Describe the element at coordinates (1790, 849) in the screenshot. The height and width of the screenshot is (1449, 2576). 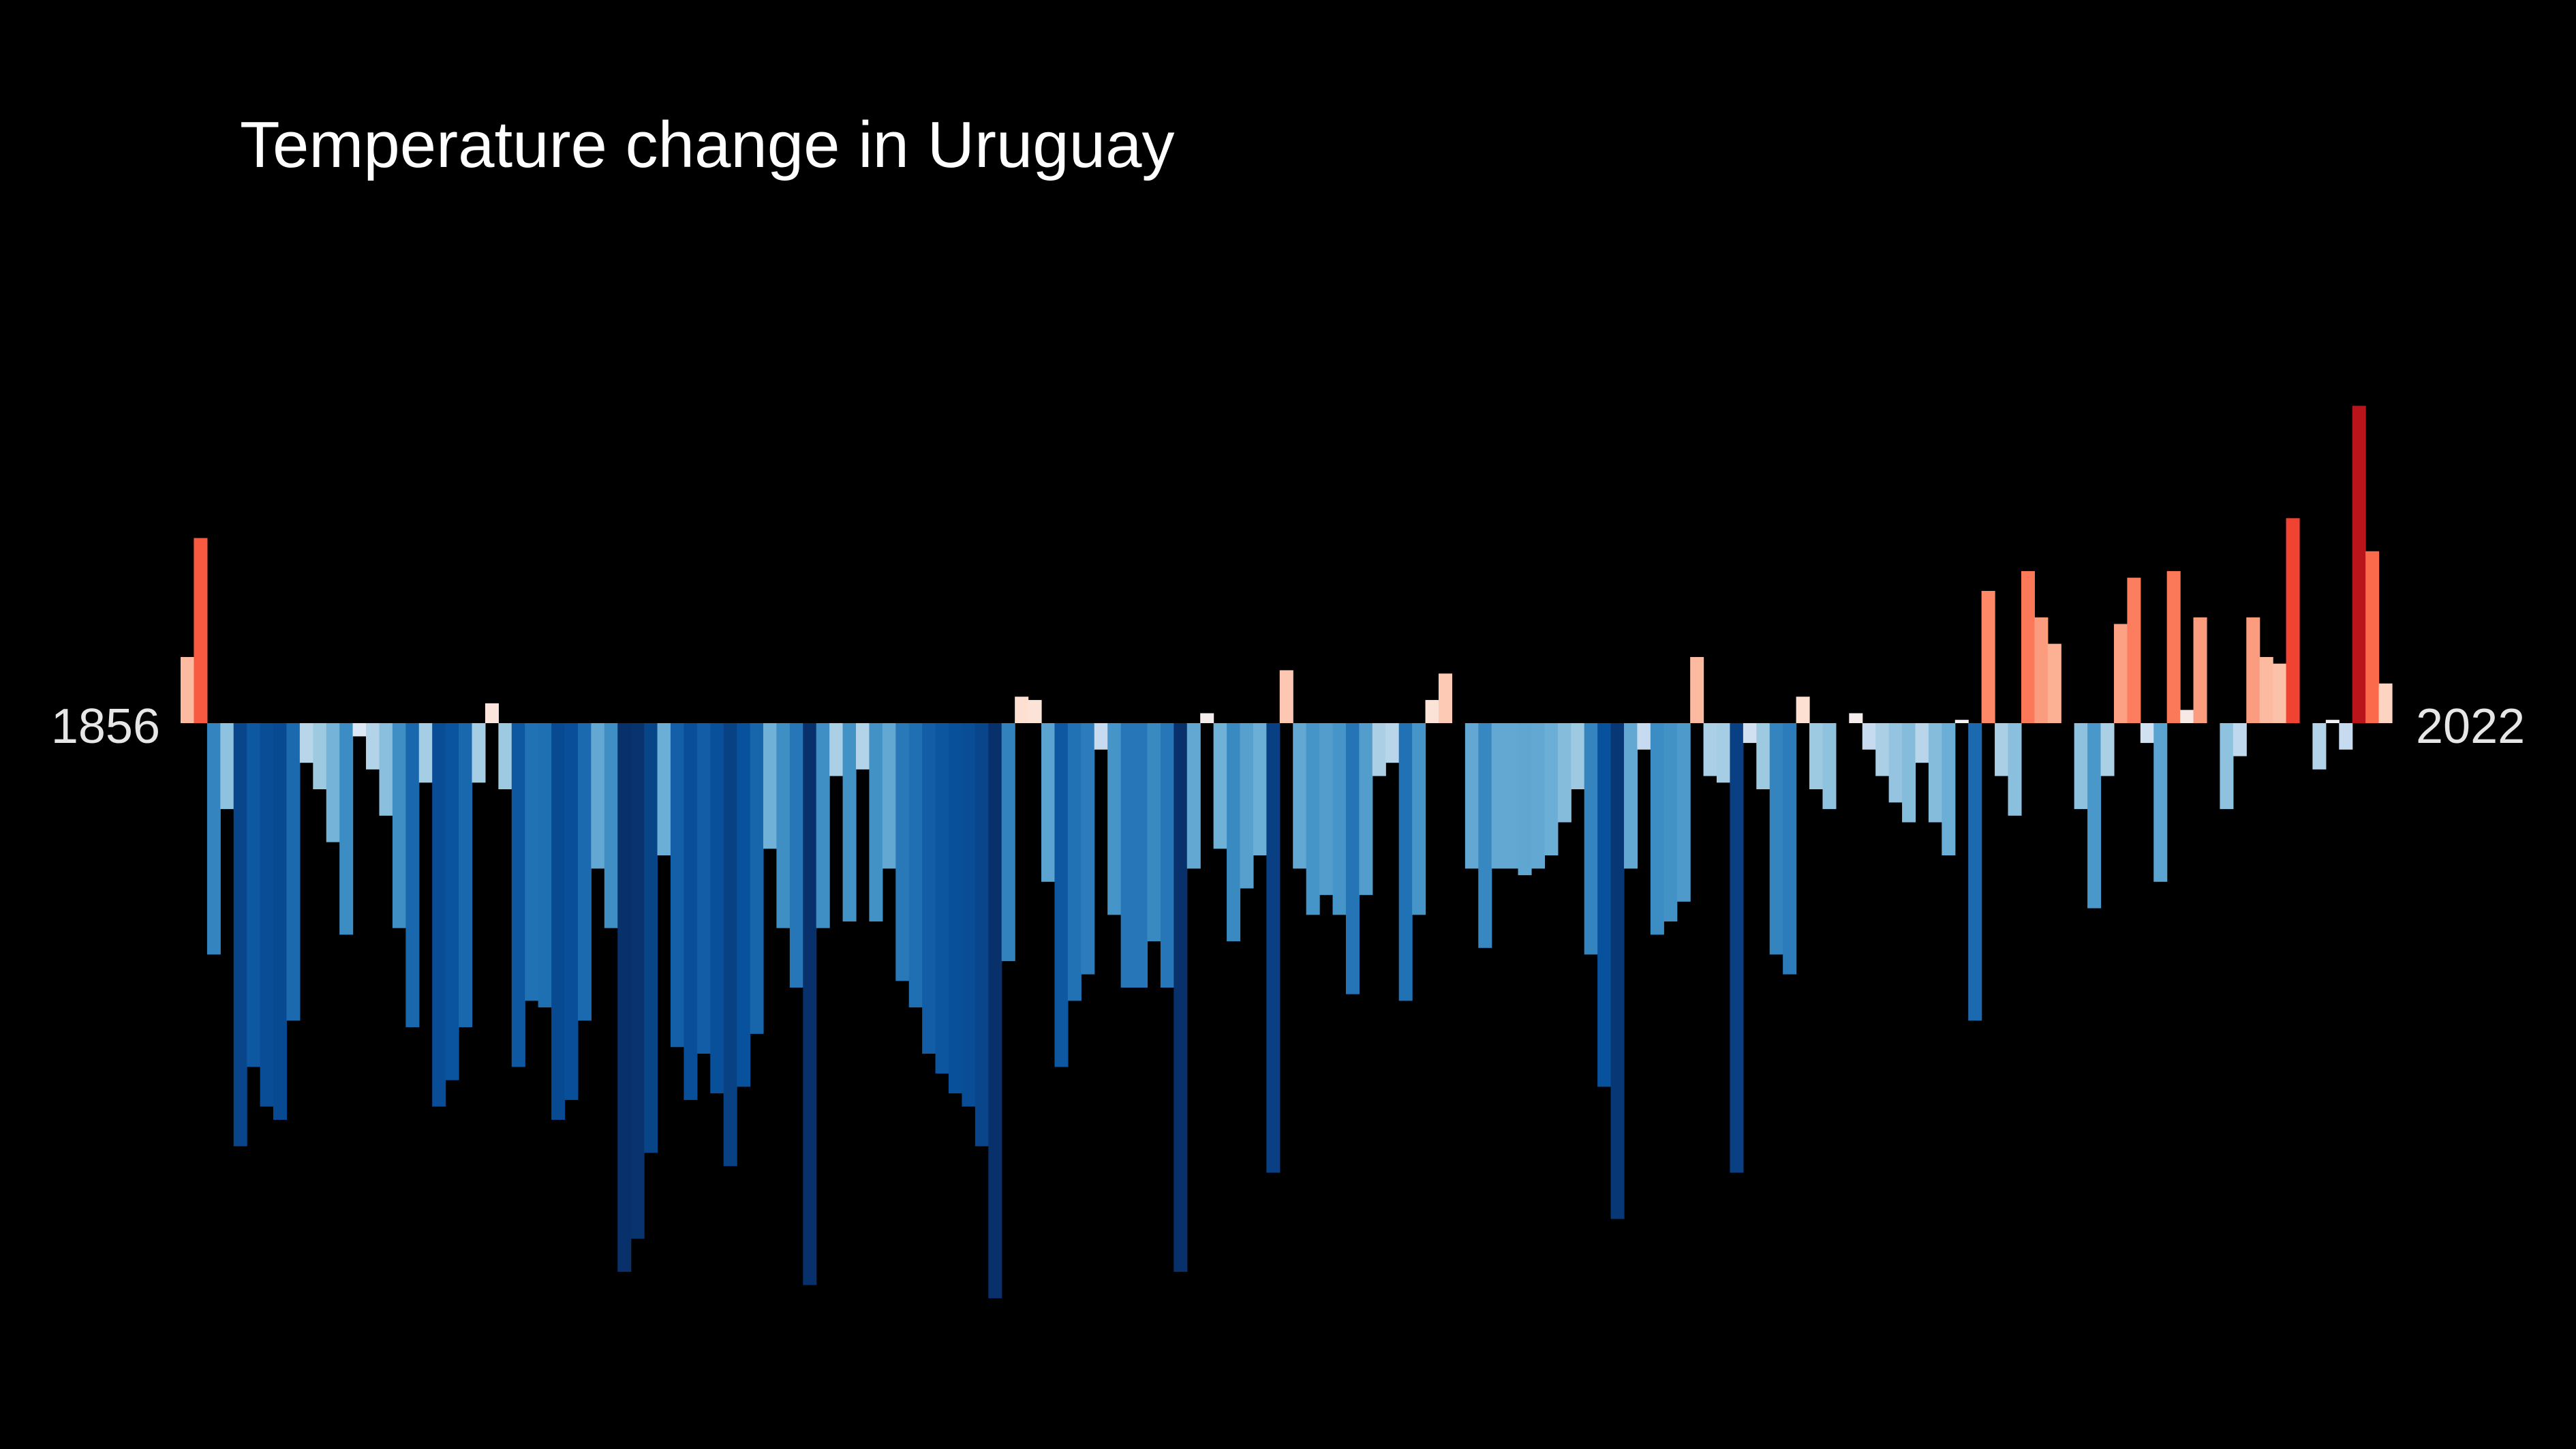
I see `bar-1977` at that location.